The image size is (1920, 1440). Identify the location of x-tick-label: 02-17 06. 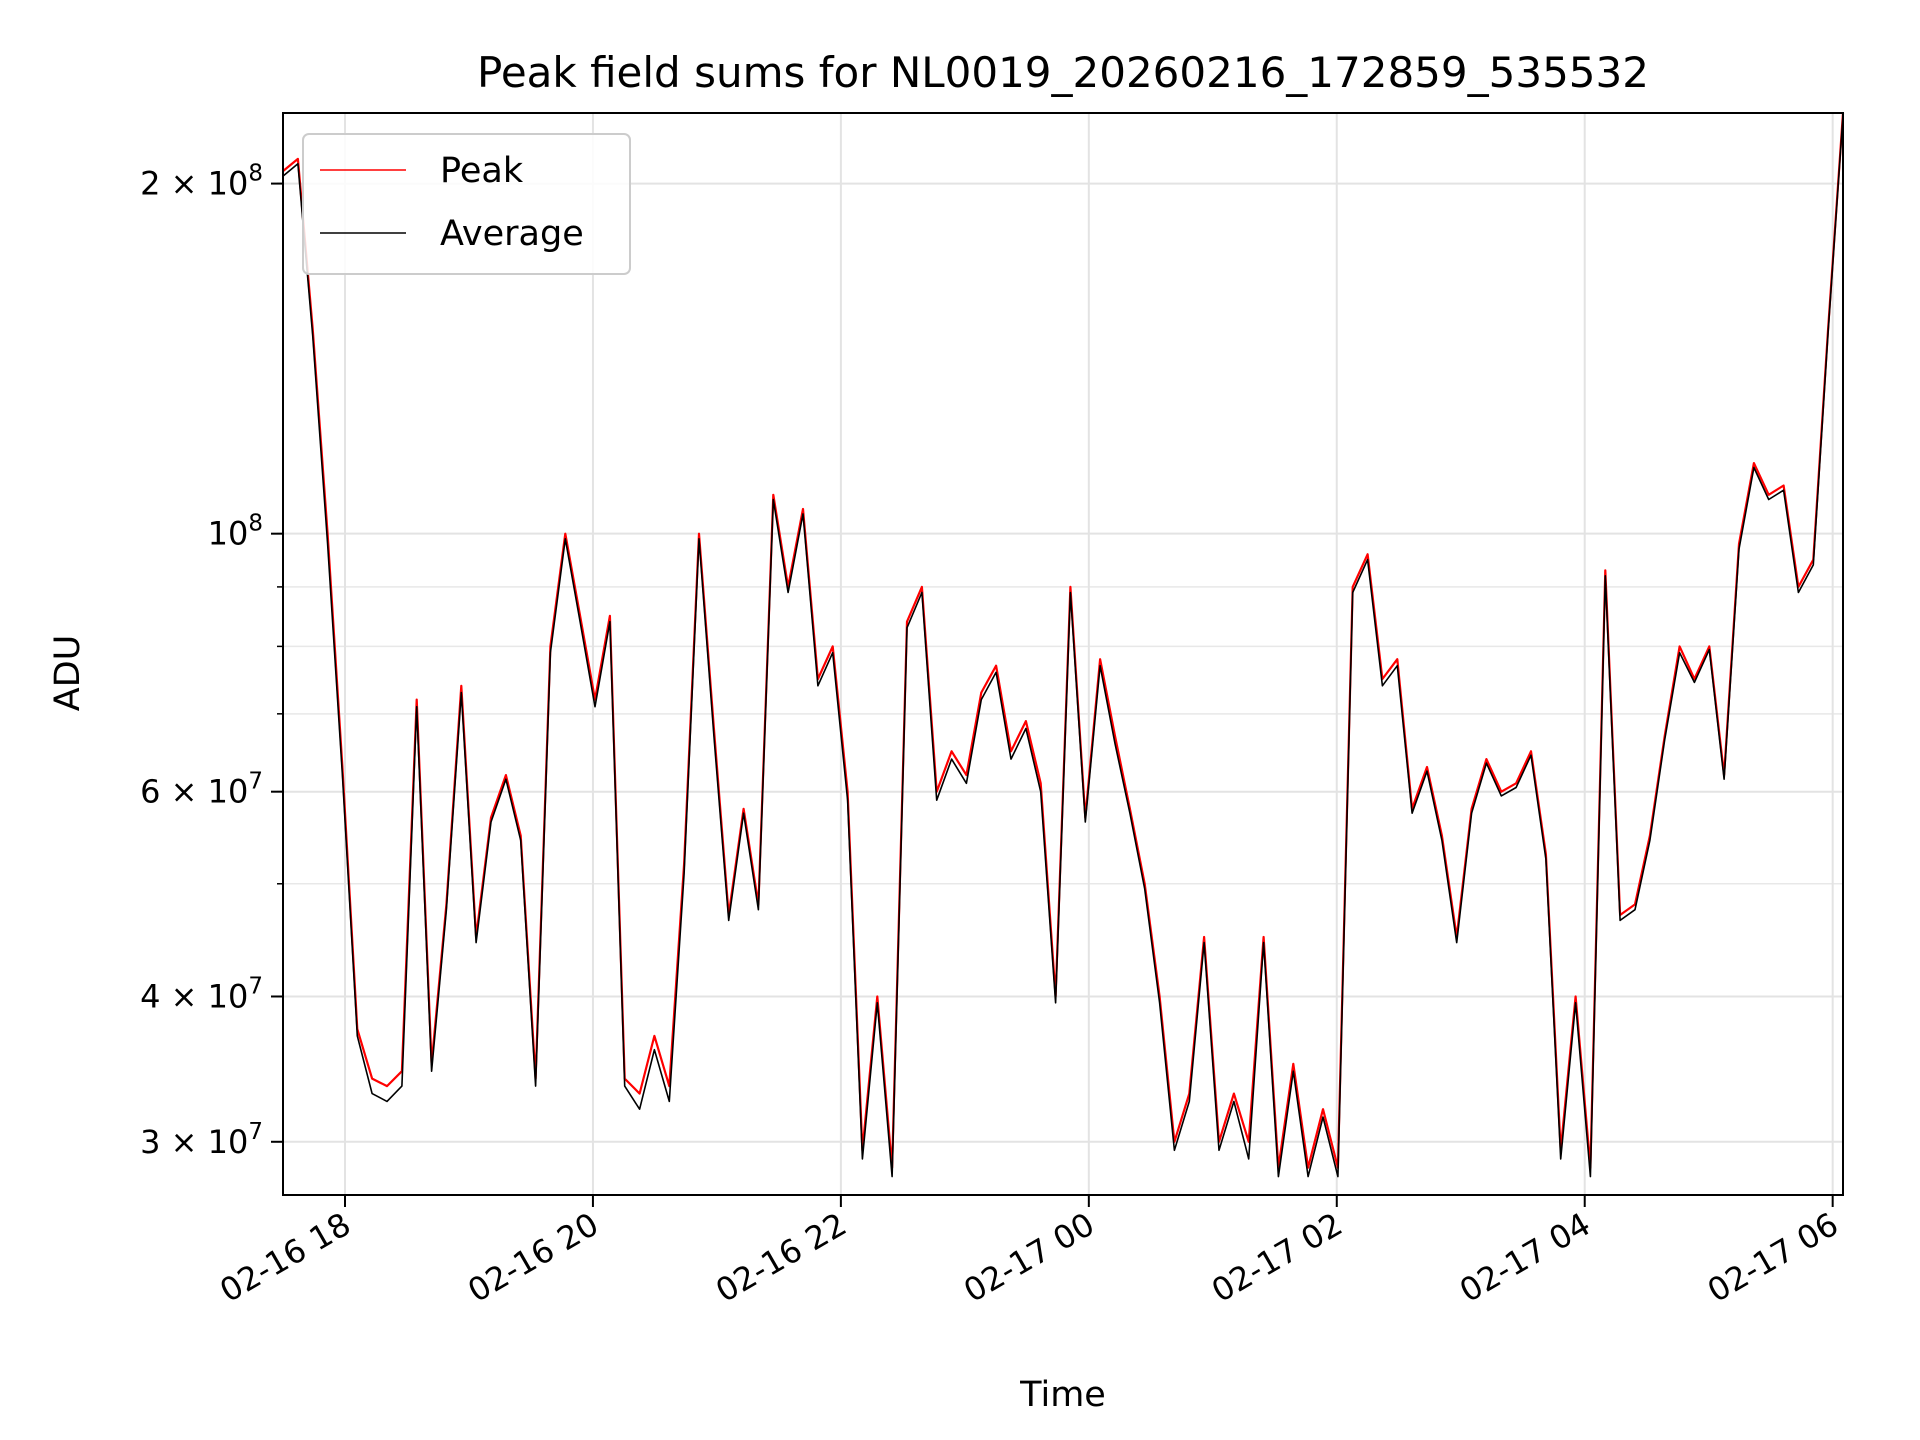
(1773, 1257).